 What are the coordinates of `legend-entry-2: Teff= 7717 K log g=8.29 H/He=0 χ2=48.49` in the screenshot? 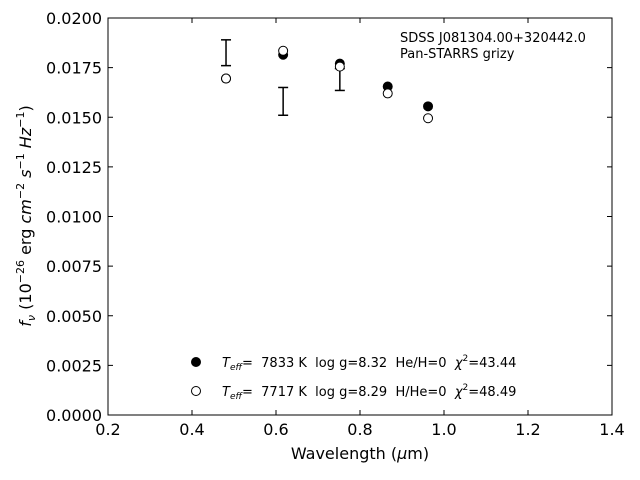 It's located at (369, 392).